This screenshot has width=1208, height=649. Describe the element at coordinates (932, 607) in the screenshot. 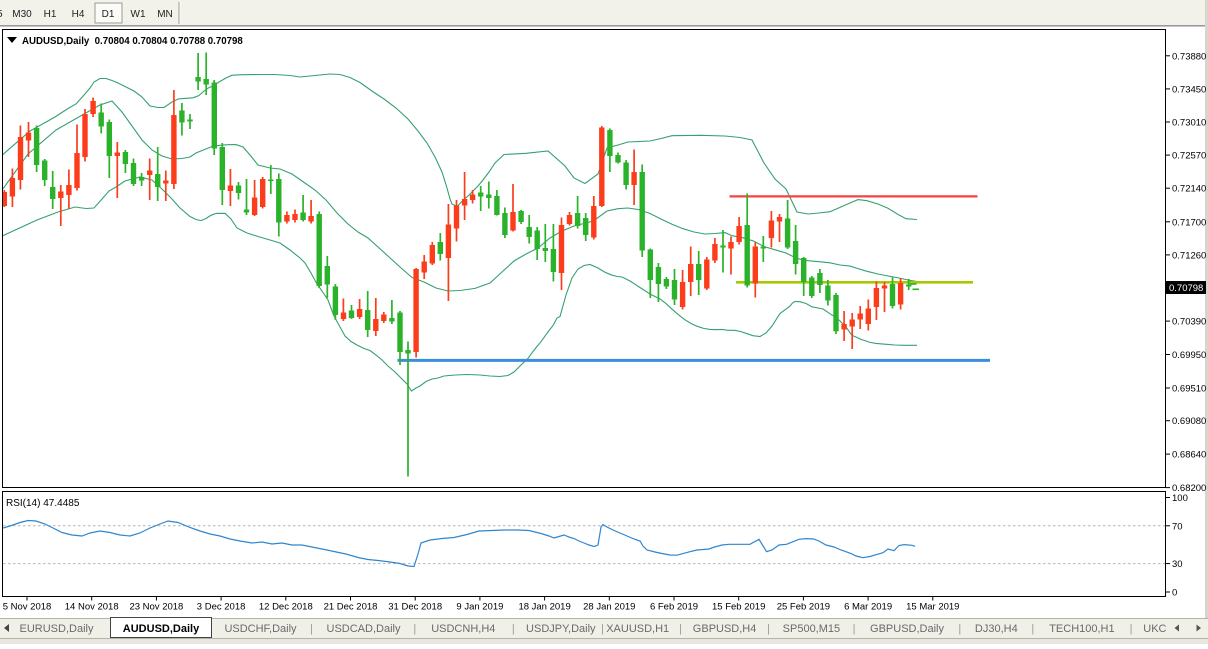

I see `svg-text: 15 Mar 2019` at that location.